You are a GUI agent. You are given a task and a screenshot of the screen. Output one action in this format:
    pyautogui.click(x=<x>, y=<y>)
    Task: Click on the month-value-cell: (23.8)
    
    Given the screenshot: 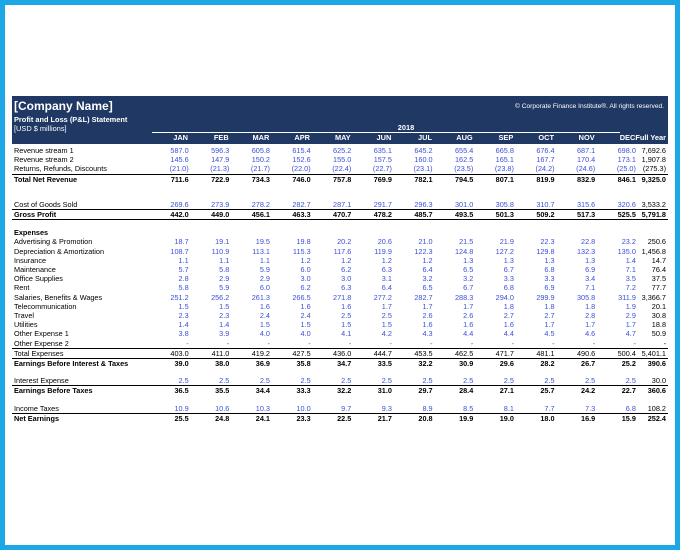 What is the action you would take?
    pyautogui.click(x=497, y=169)
    